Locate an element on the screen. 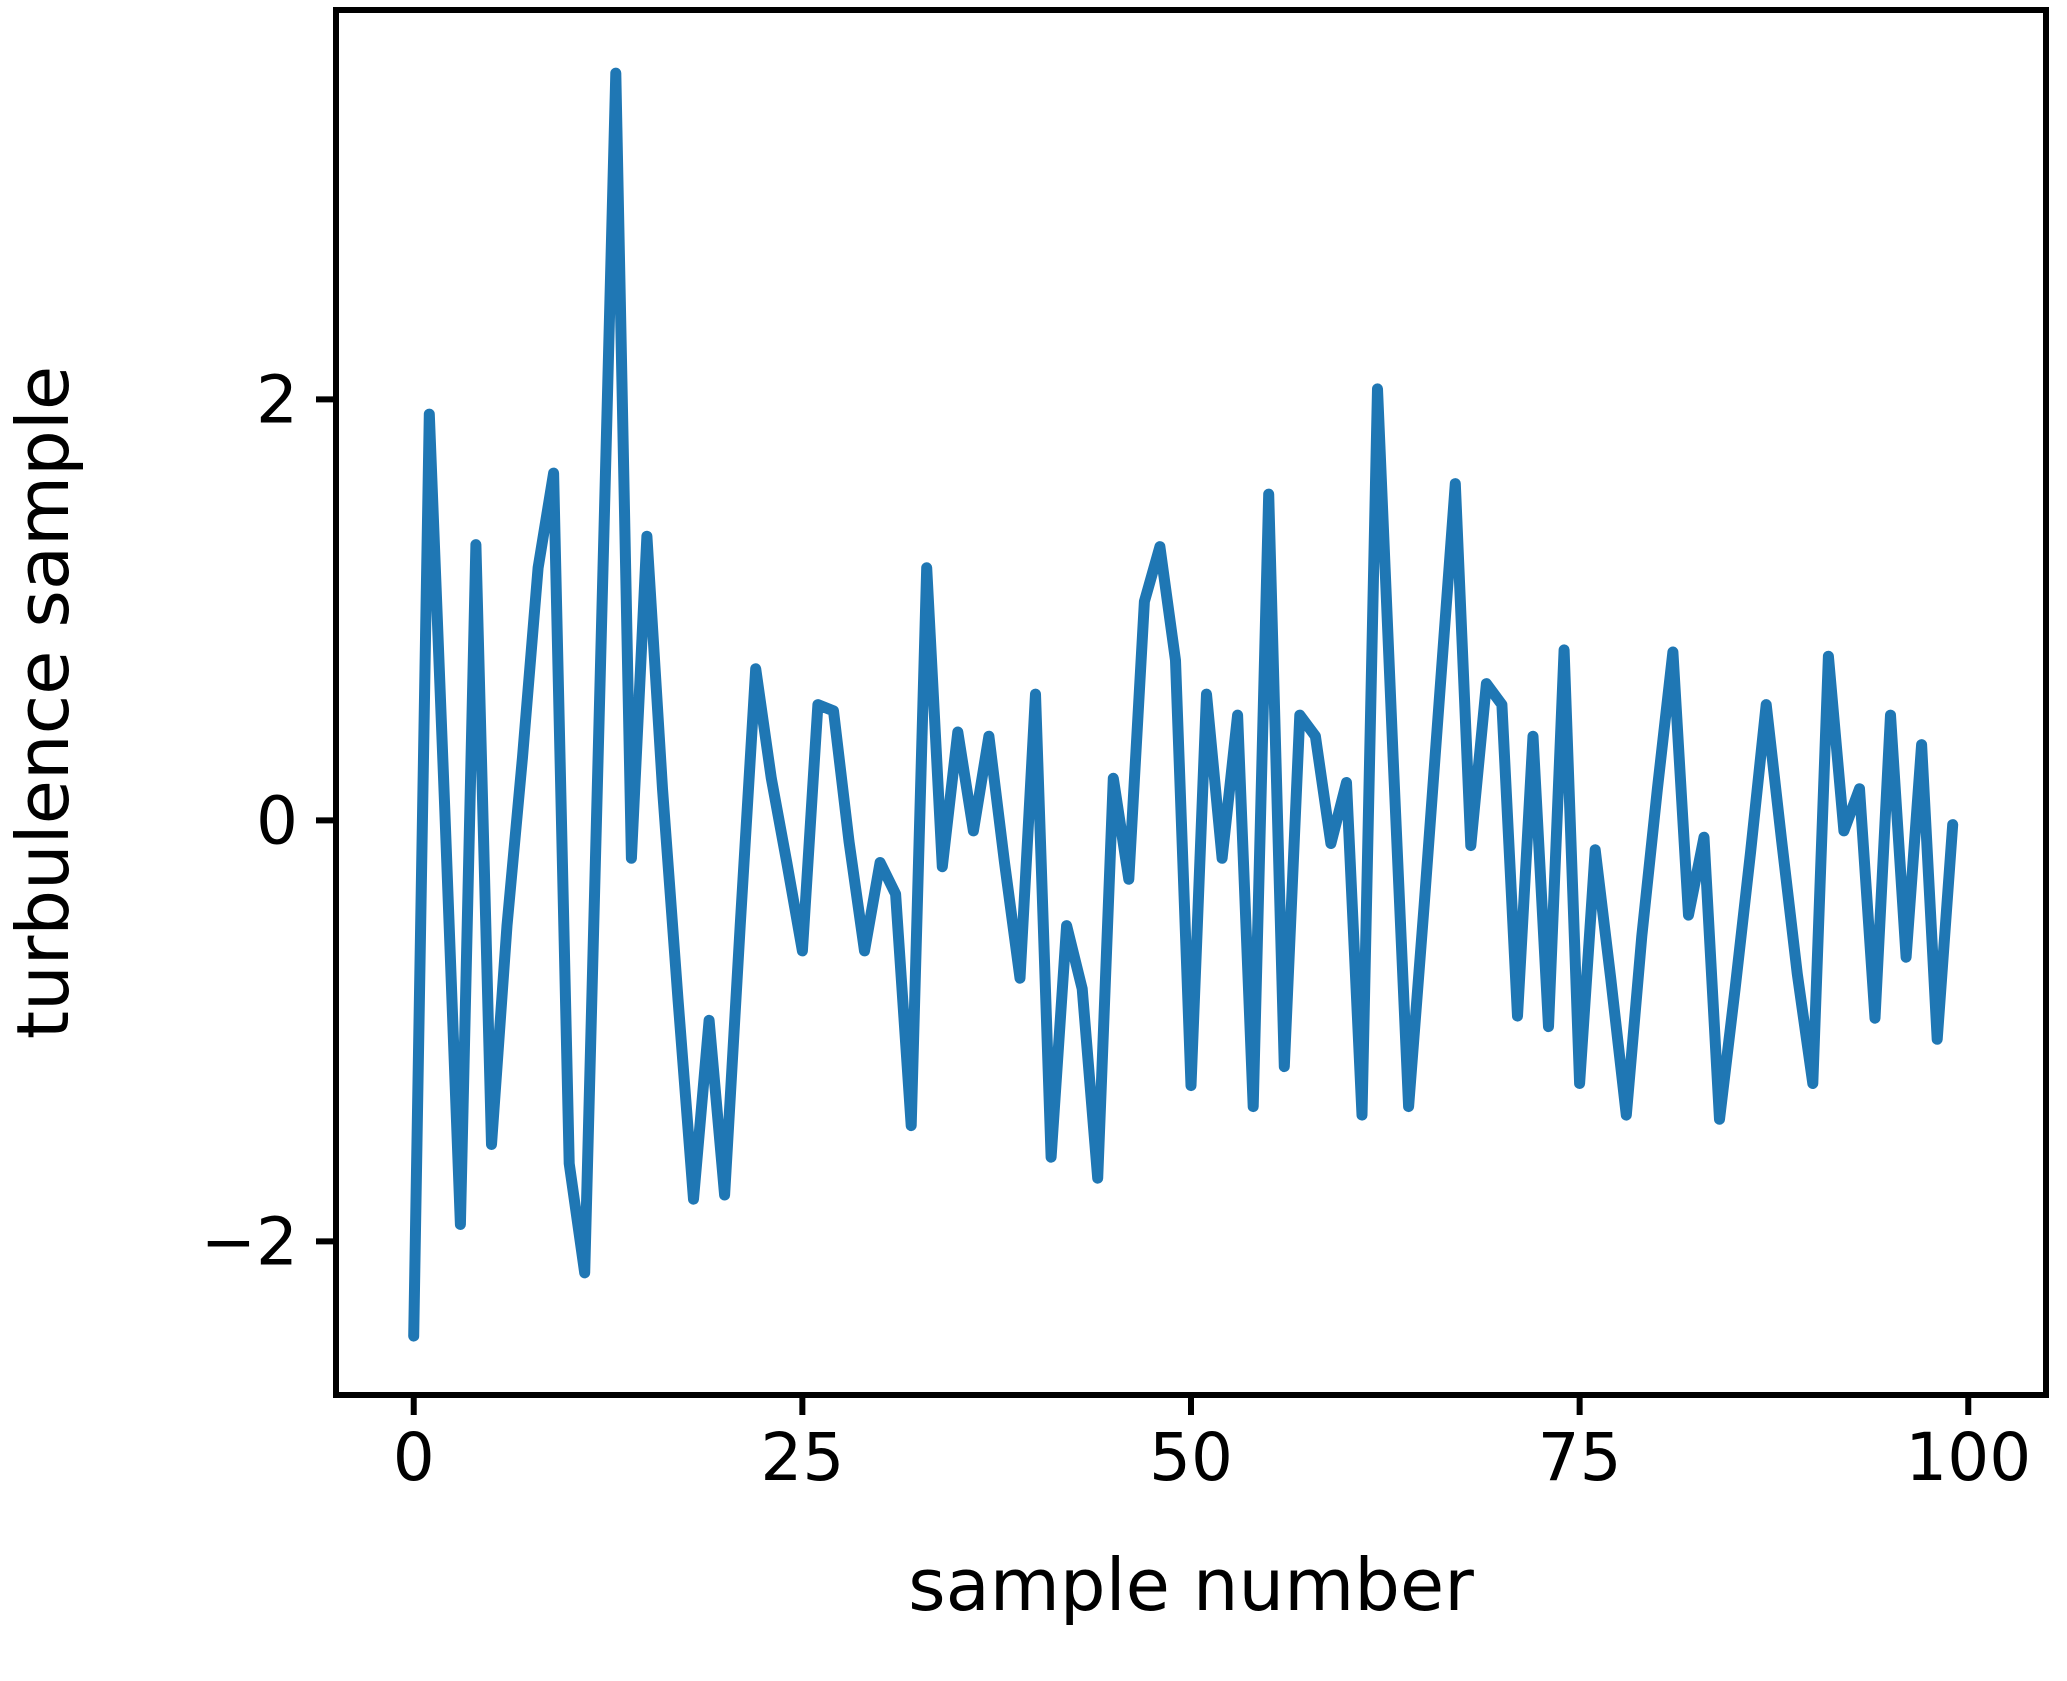  x-axis-label: sample number is located at coordinates (1191, 1585).